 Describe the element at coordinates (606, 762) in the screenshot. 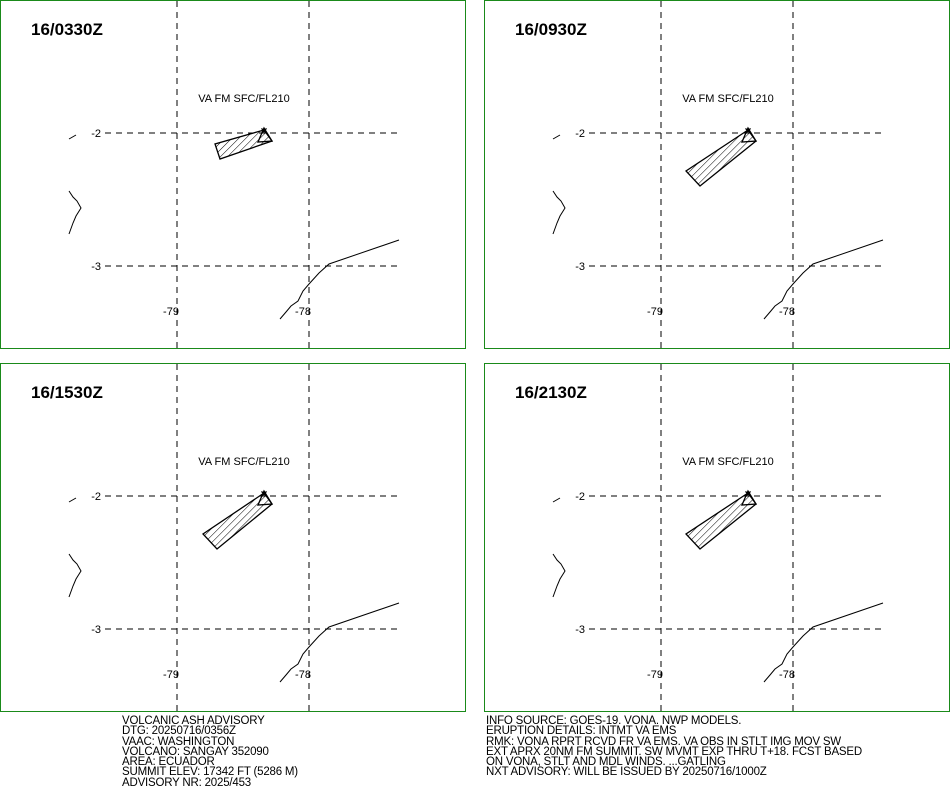

I see `advisory-line: ON VONA, STLT AND MDL WINDS. ...GATLING` at that location.